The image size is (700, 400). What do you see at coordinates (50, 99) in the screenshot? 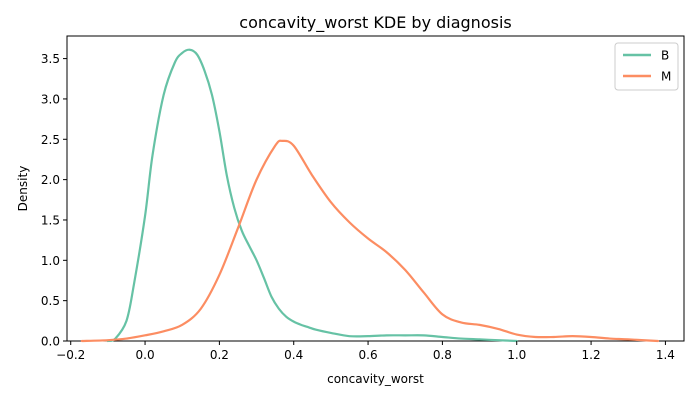
I see `y-tick-label: 3.0` at bounding box center [50, 99].